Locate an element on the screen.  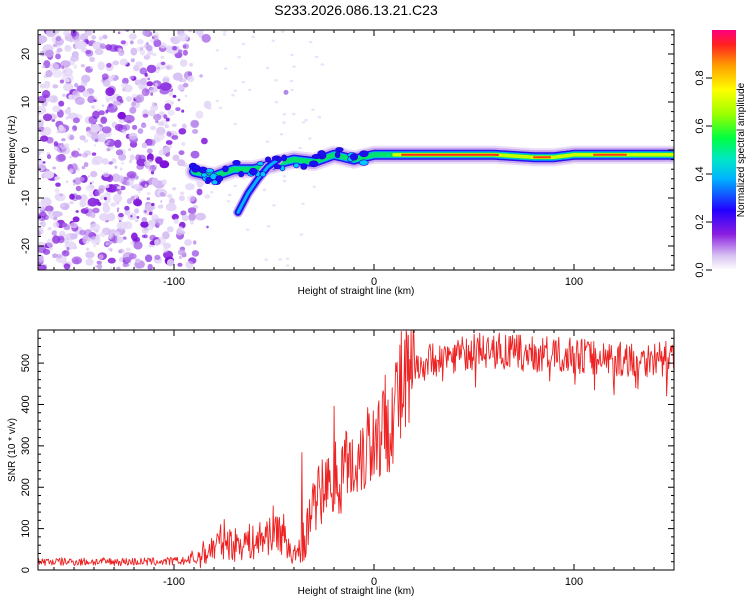
colorbar-tick-label: 0.6 is located at coordinates (700, 125).